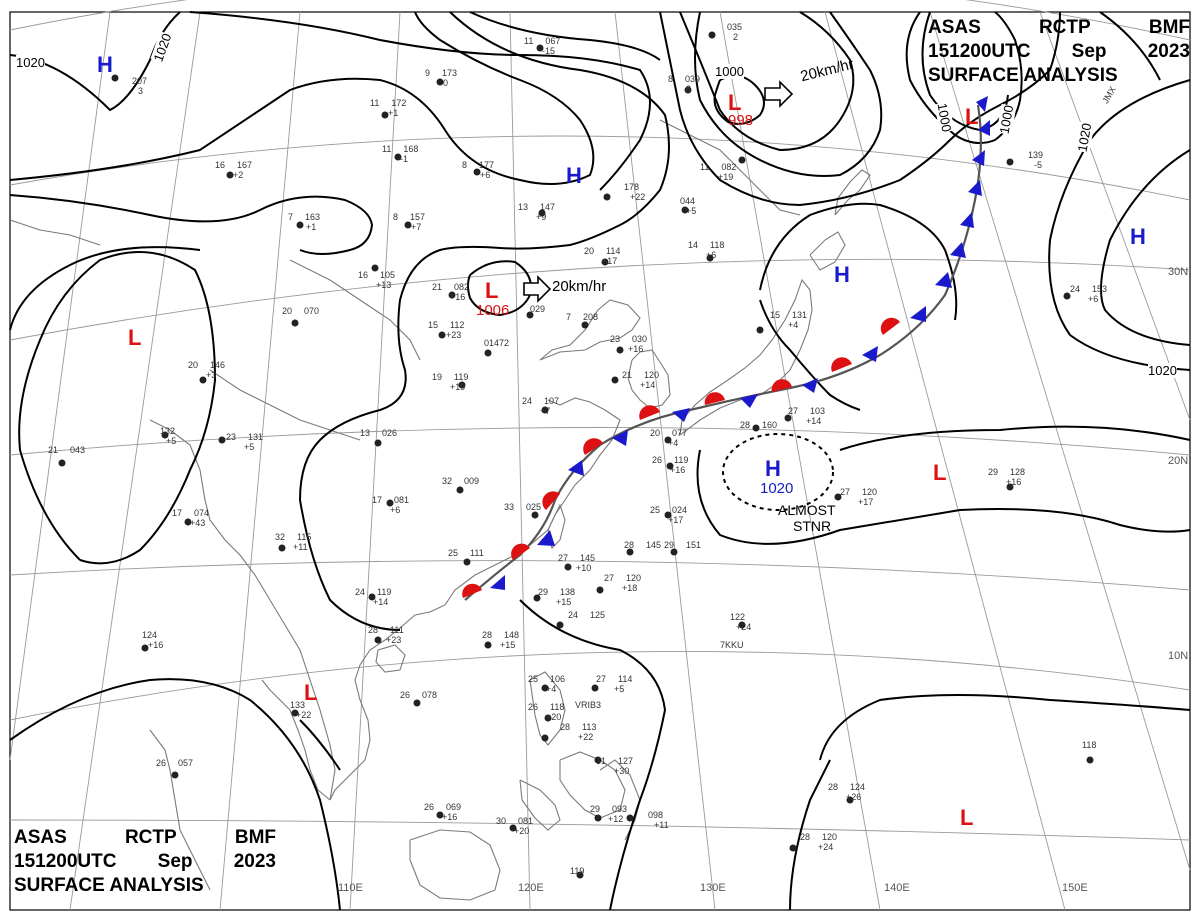  Describe the element at coordinates (582, 317) in the screenshot. I see `station-temp-pressure: 7 208` at that location.